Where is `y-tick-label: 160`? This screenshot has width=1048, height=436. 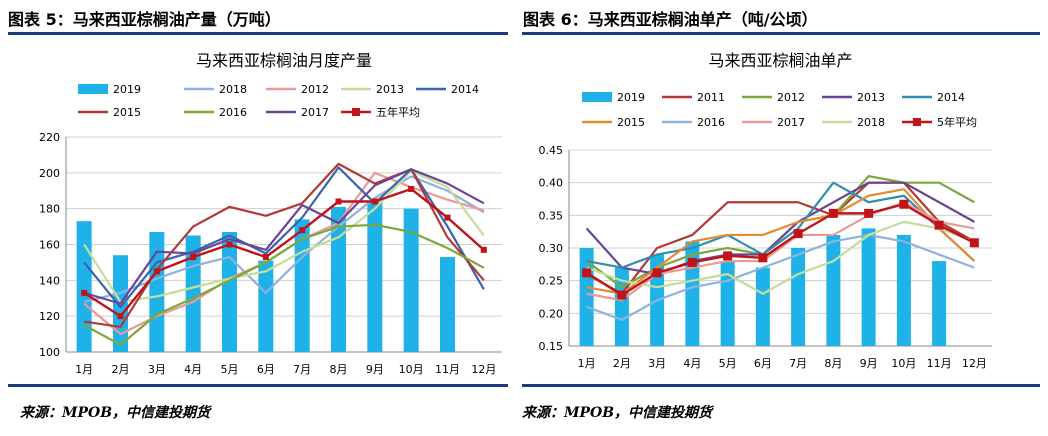
y-tick-label: 160 is located at coordinates (49, 245).